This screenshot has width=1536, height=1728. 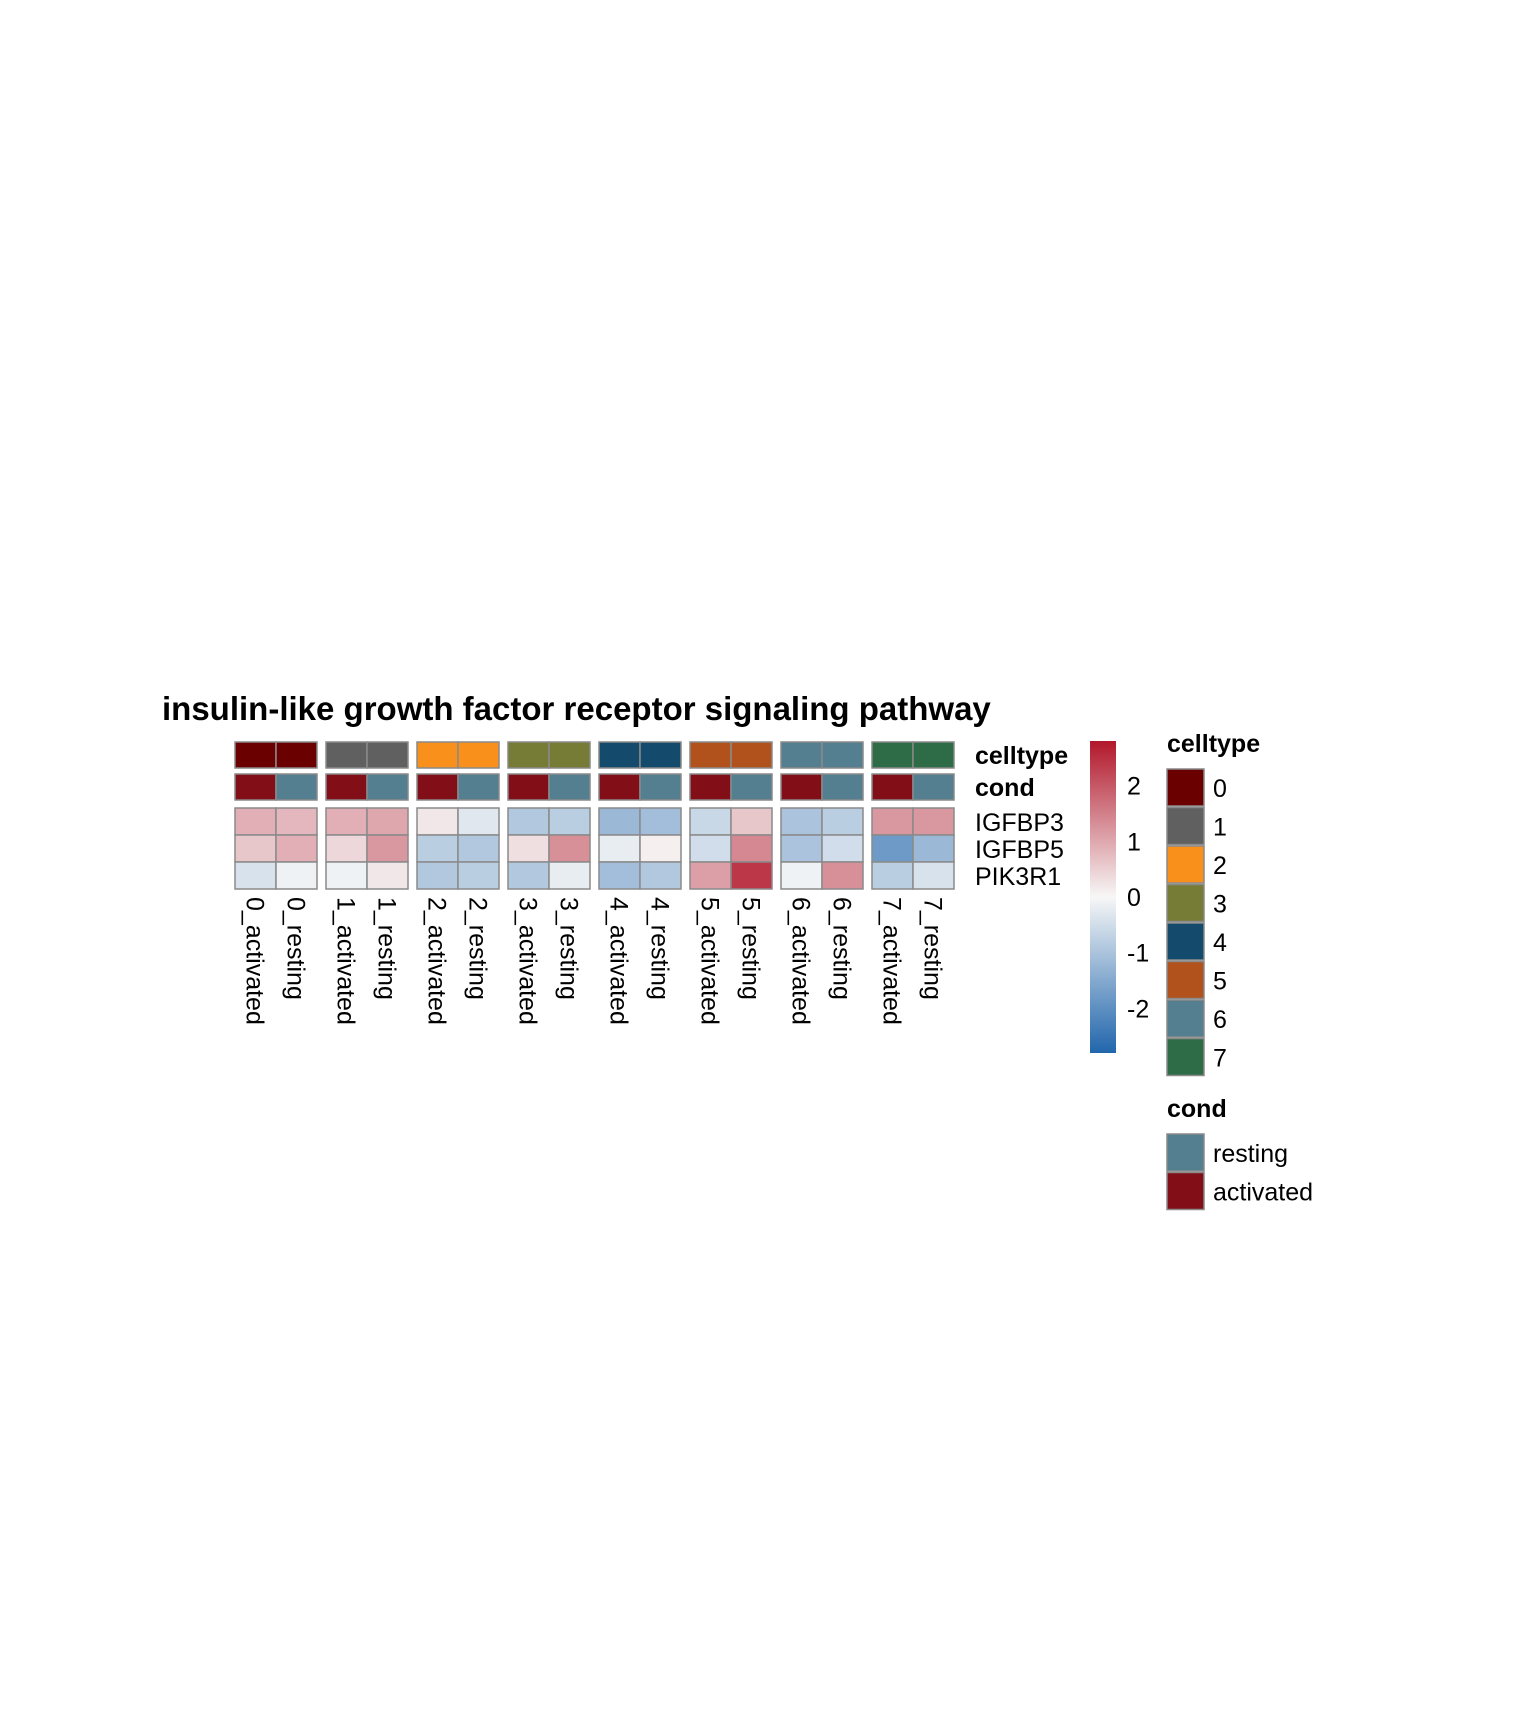 What do you see at coordinates (1220, 1020) in the screenshot?
I see `celltype-legend-label: 6` at bounding box center [1220, 1020].